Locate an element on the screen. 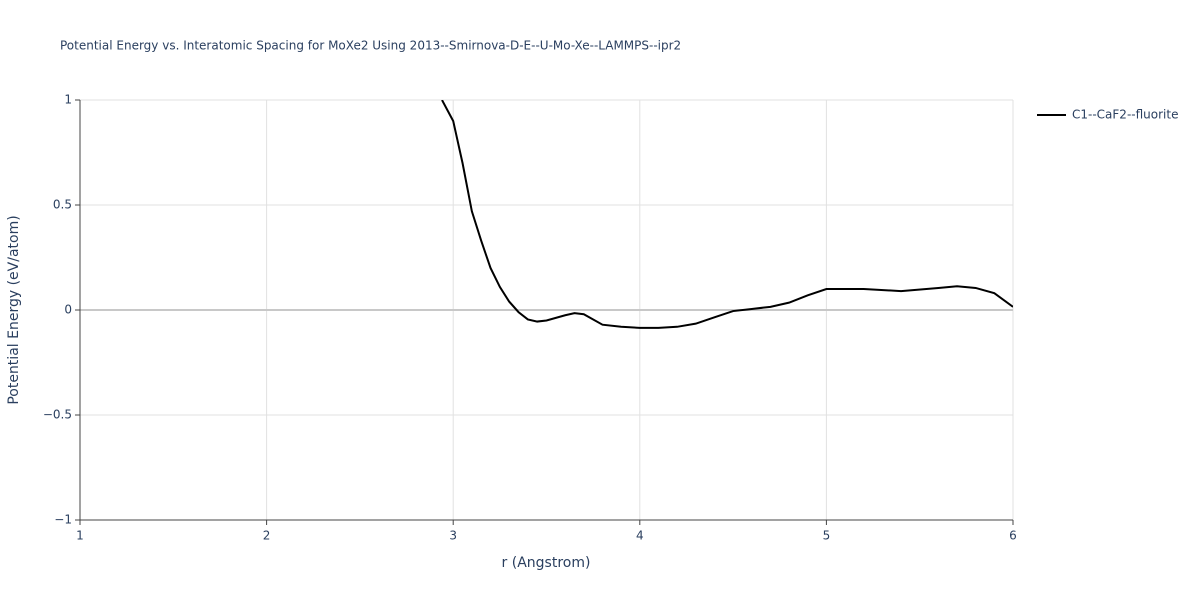  x-tick-label: 1 is located at coordinates (80, 536).